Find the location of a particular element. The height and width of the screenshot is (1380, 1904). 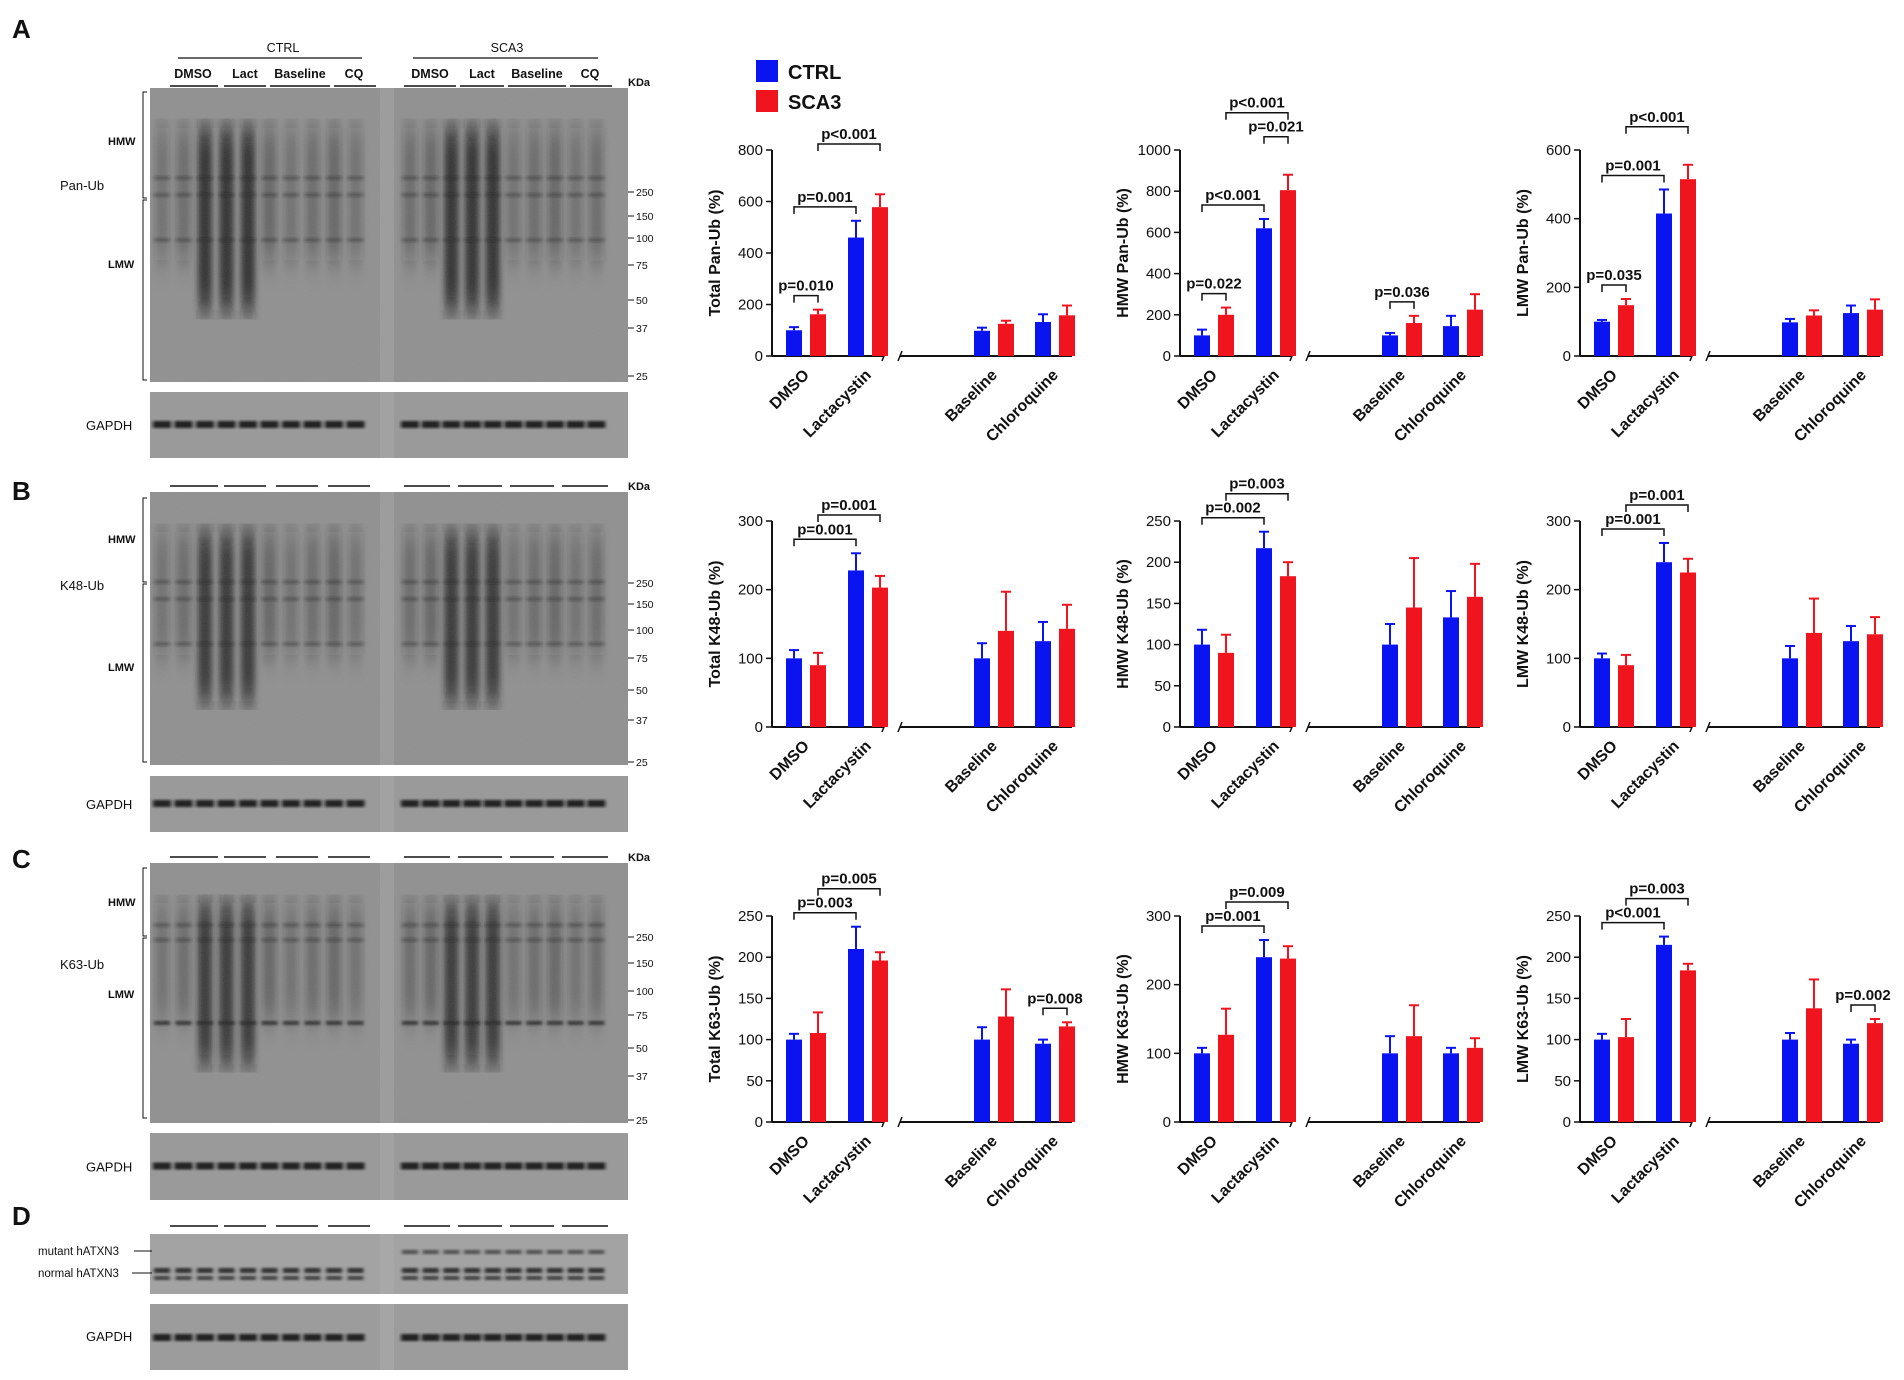

p-value-label: p=0.022 is located at coordinates (1213, 284).